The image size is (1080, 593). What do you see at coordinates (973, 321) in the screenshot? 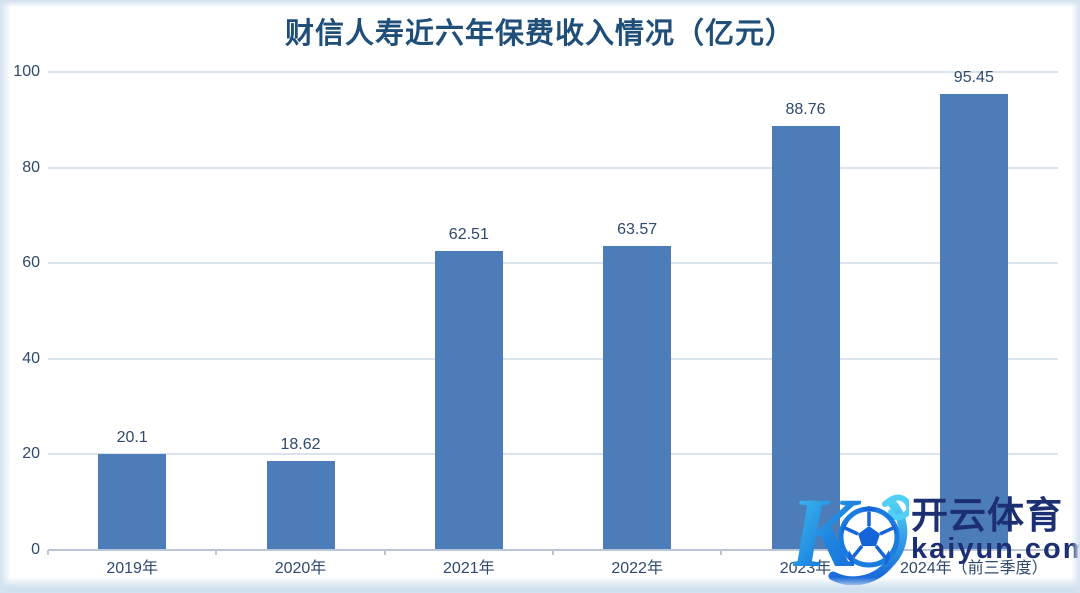
I see `bar-2024年（前三季度）` at bounding box center [973, 321].